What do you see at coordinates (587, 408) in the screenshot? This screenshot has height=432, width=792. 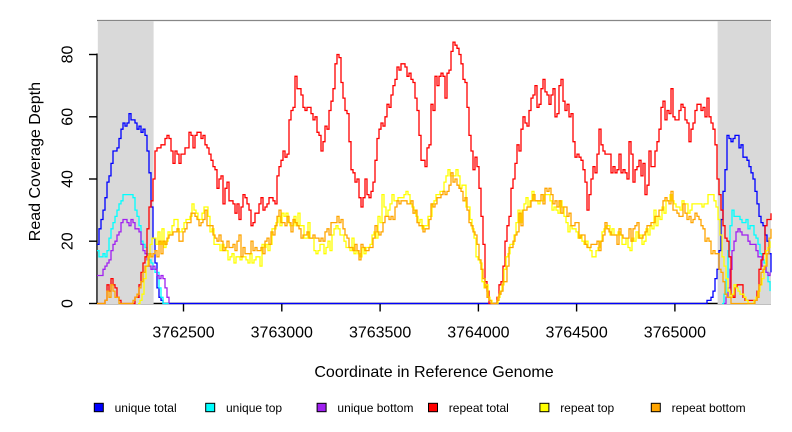 I see `svg-text: repeat top` at bounding box center [587, 408].